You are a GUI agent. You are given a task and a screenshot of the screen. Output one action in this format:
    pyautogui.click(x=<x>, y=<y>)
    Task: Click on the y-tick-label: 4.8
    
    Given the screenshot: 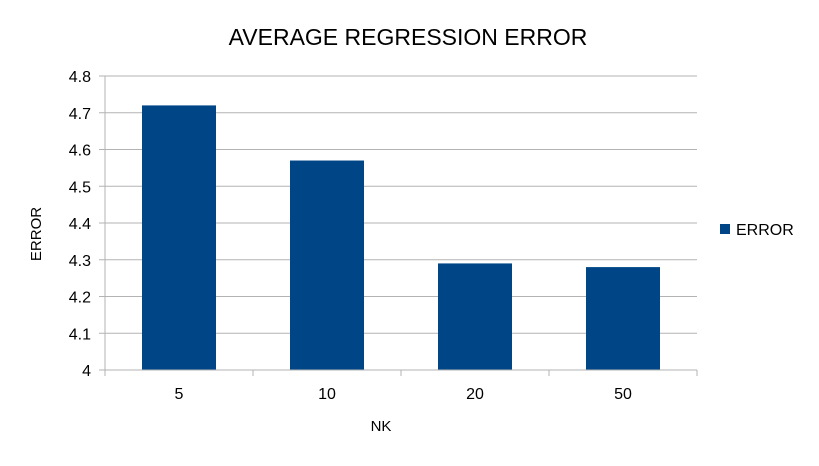 What is the action you would take?
    pyautogui.click(x=80, y=77)
    